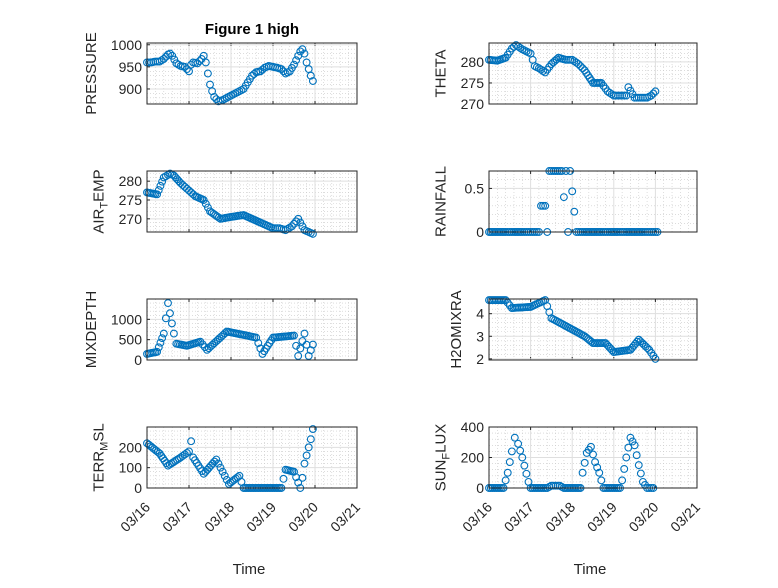  I want to click on y-tick-label: 0.5, so click(475, 188).